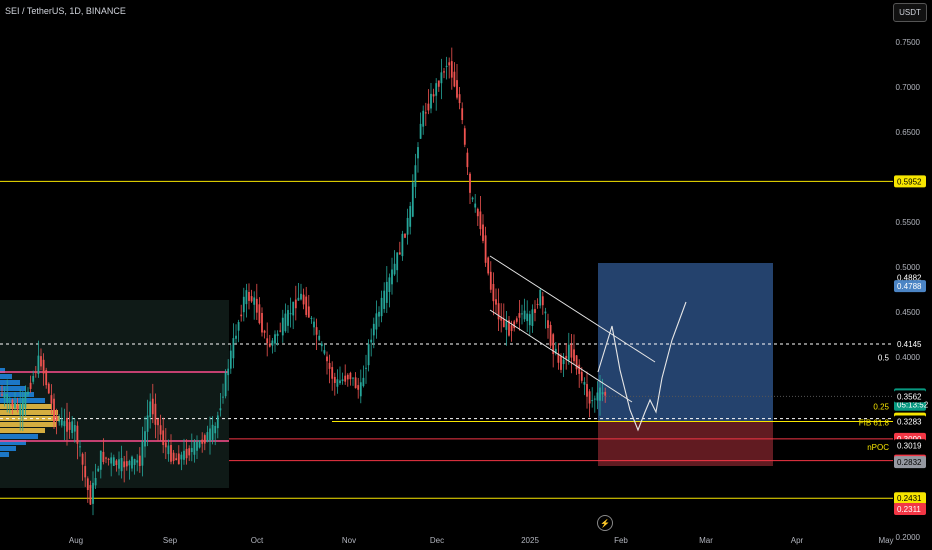  Describe the element at coordinates (685, 444) in the screenshot. I see `stop-zone` at that location.